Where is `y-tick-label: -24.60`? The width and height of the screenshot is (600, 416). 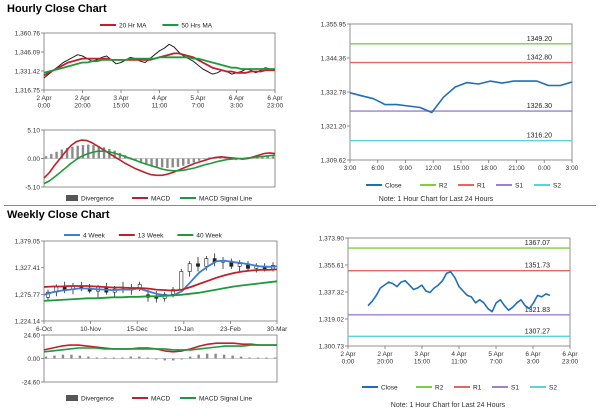 y-tick-label: -24.60 is located at coordinates (31, 383).